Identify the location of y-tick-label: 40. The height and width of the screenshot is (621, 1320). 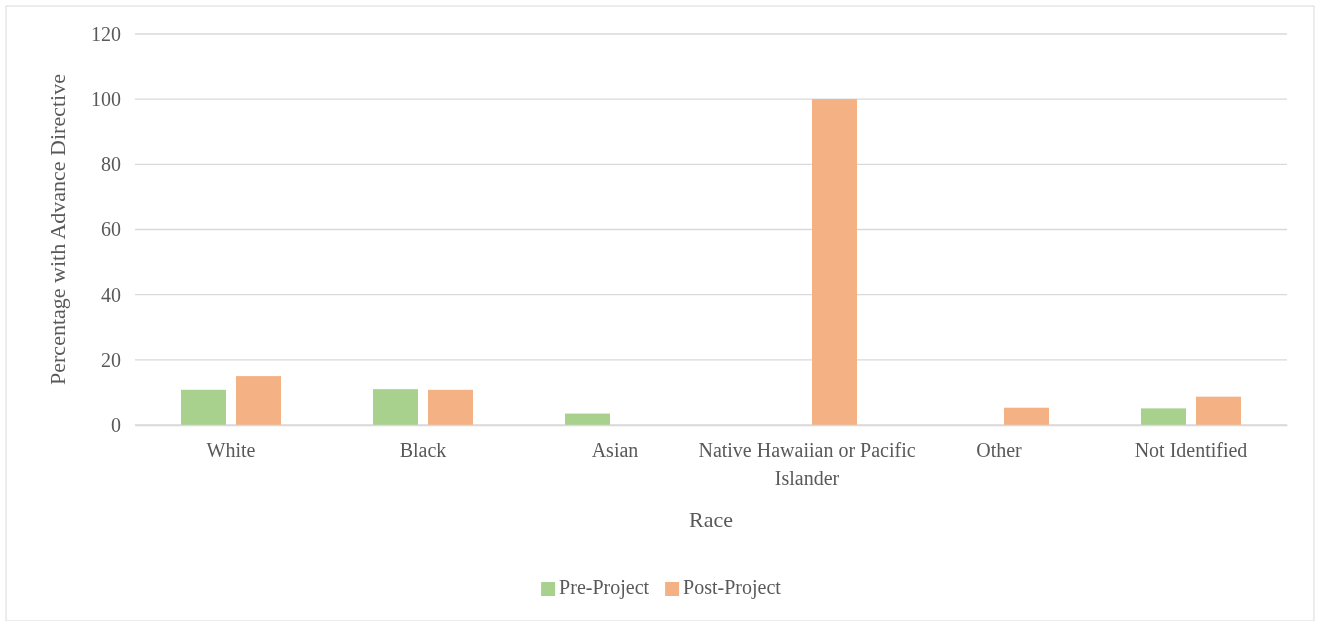
(111, 294).